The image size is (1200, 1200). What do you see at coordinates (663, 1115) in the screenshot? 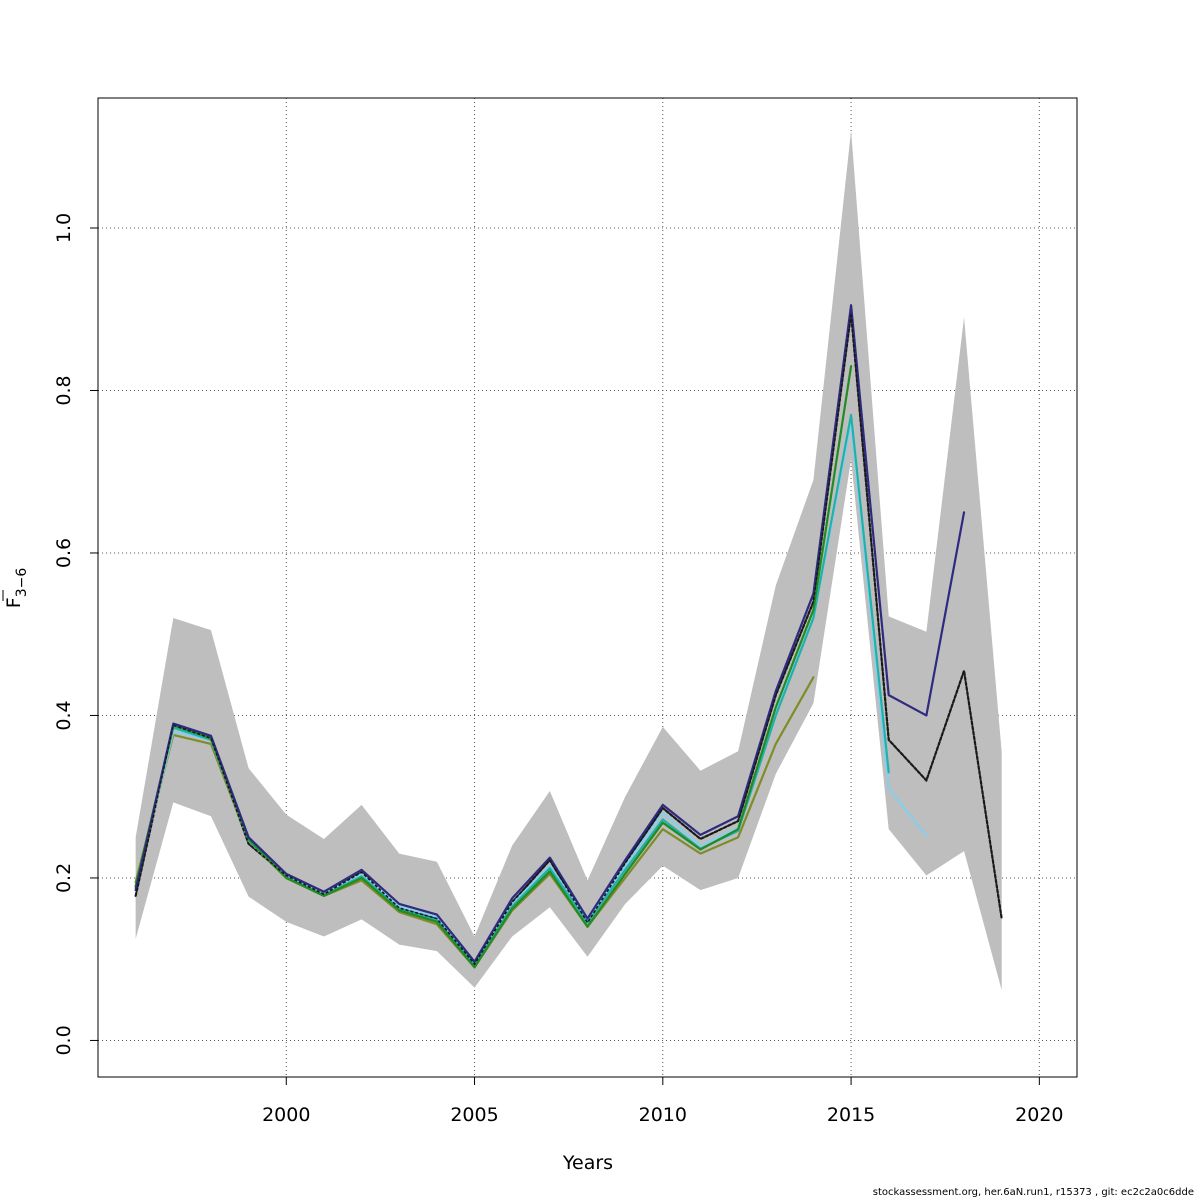
I see `x-tick-label: 2010` at bounding box center [663, 1115].